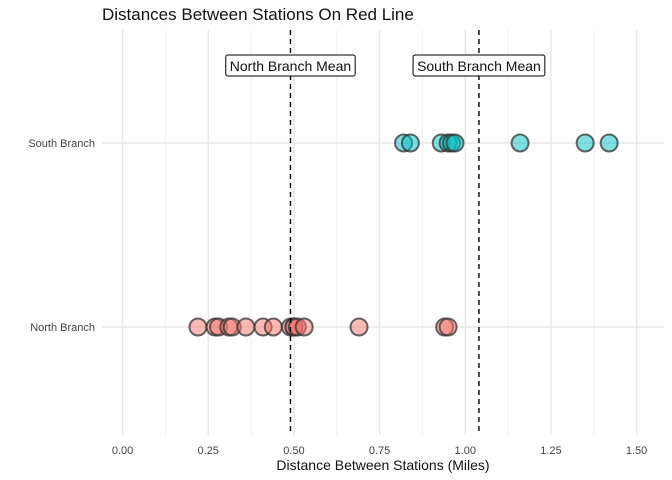  I want to click on x-tick-label: 1.00, so click(465, 451).